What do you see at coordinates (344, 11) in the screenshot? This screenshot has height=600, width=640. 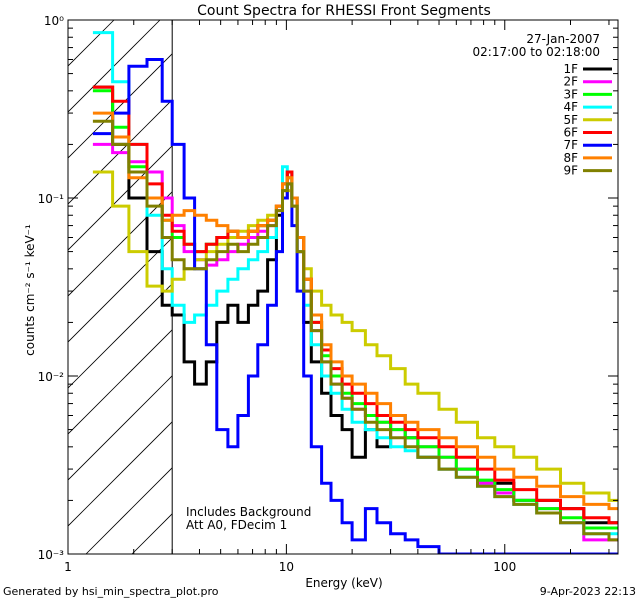 I see `chart-title: Count Spectra for RHESSI Front Segments` at bounding box center [344, 11].